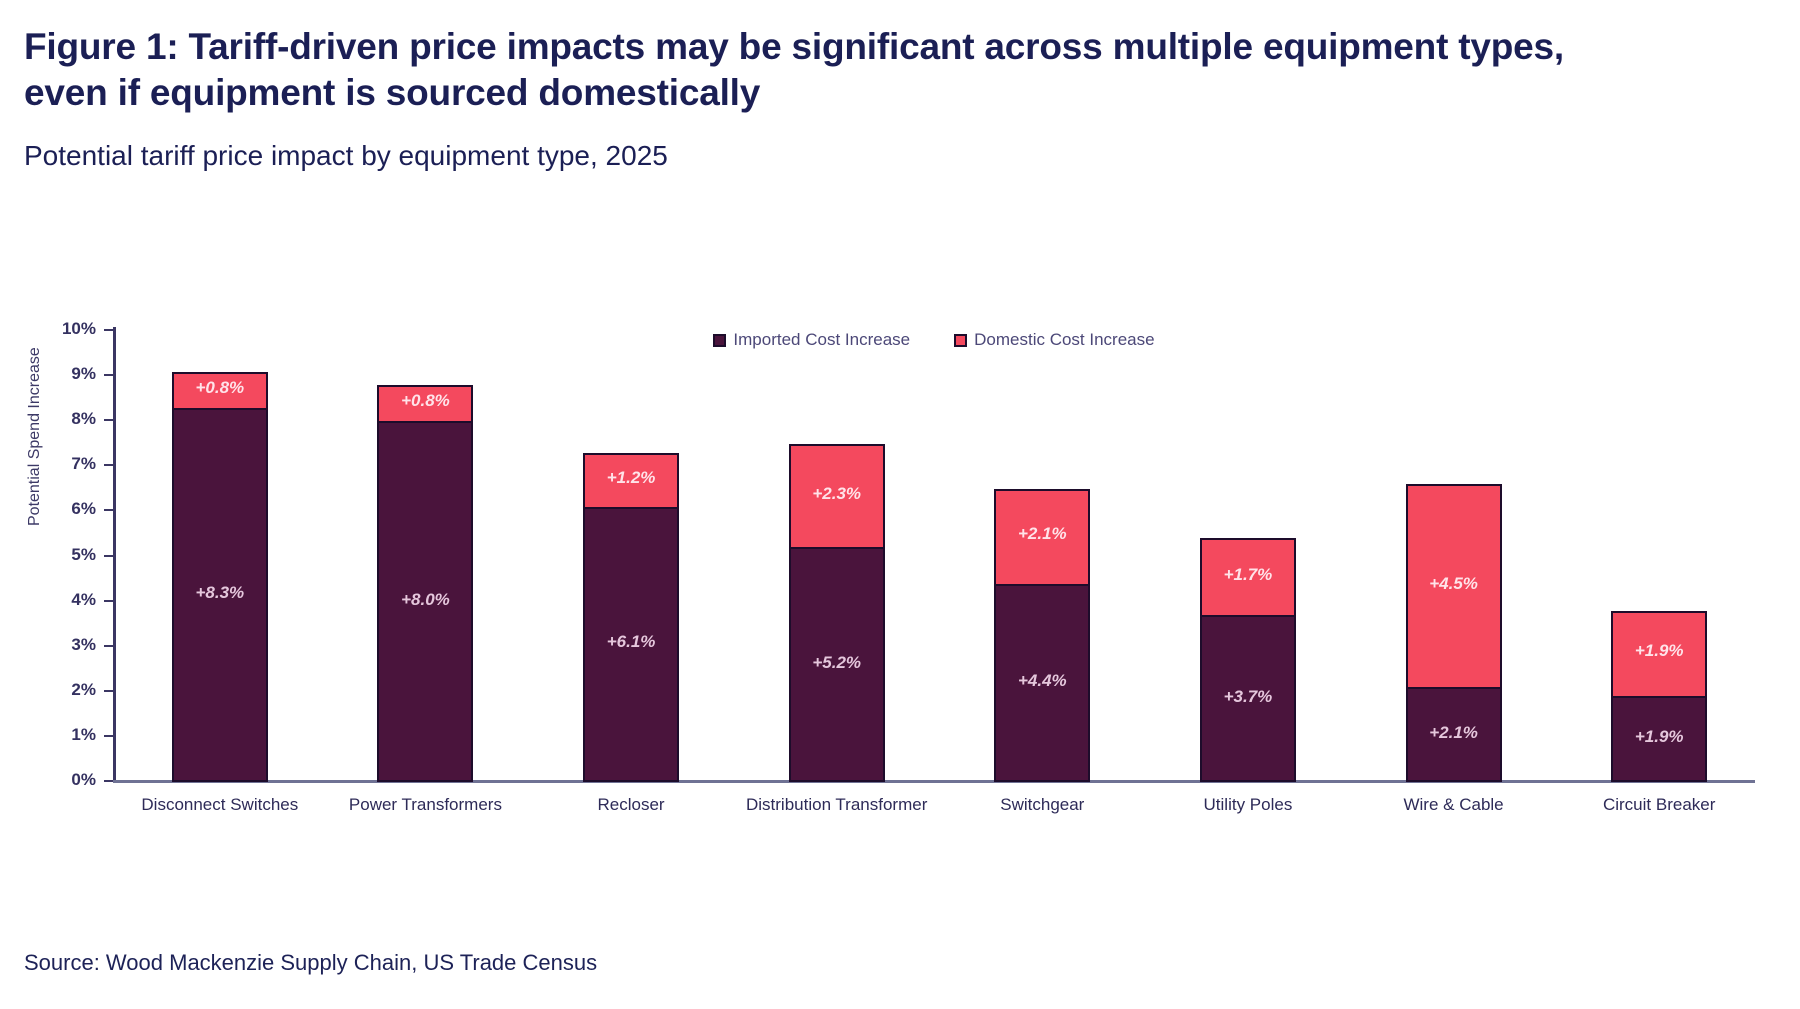 This screenshot has height=1009, width=1800. Describe the element at coordinates (631, 804) in the screenshot. I see `x-axis-label: Recloser` at that location.